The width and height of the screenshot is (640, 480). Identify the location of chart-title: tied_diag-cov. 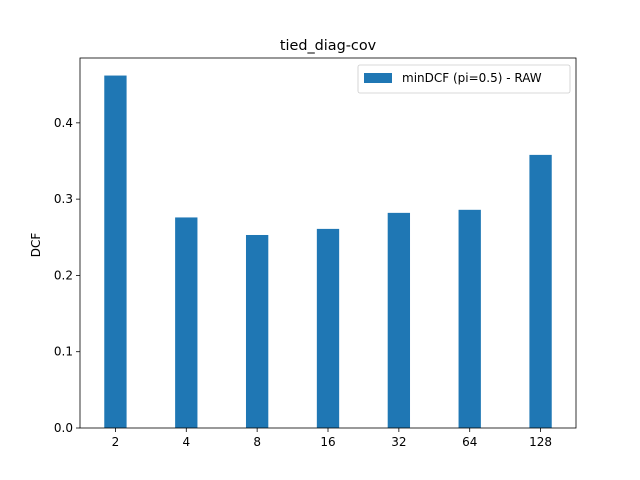
(328, 46).